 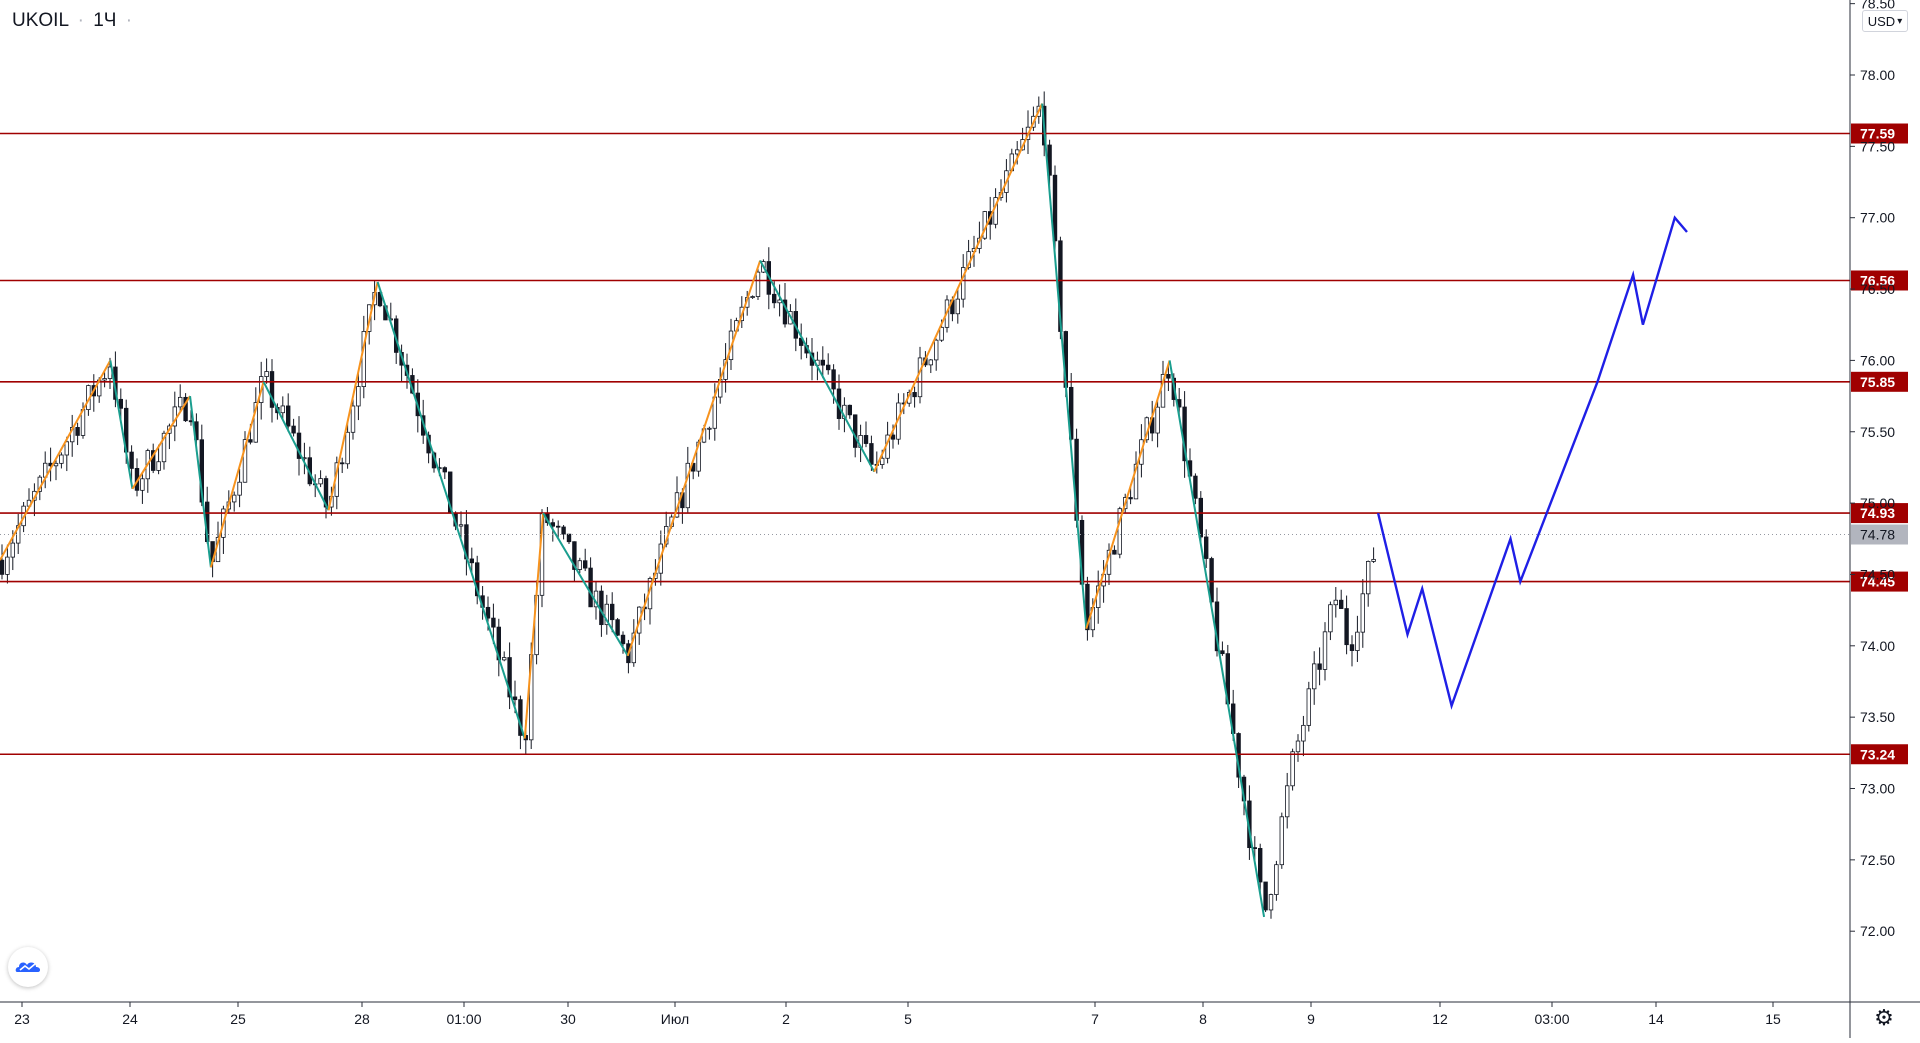 I want to click on x-tick-label: 9, so click(x=1311, y=1019).